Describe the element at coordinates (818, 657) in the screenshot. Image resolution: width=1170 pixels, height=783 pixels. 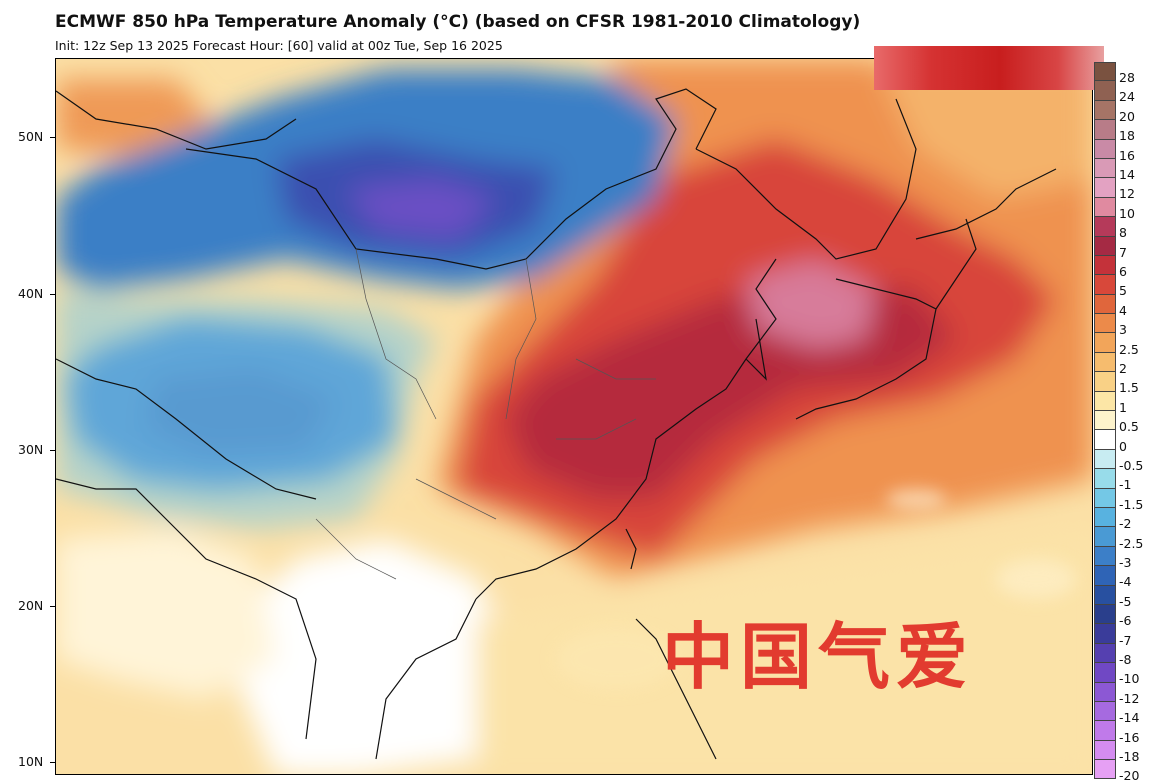
I see `watermark-text: 中国气爱` at that location.